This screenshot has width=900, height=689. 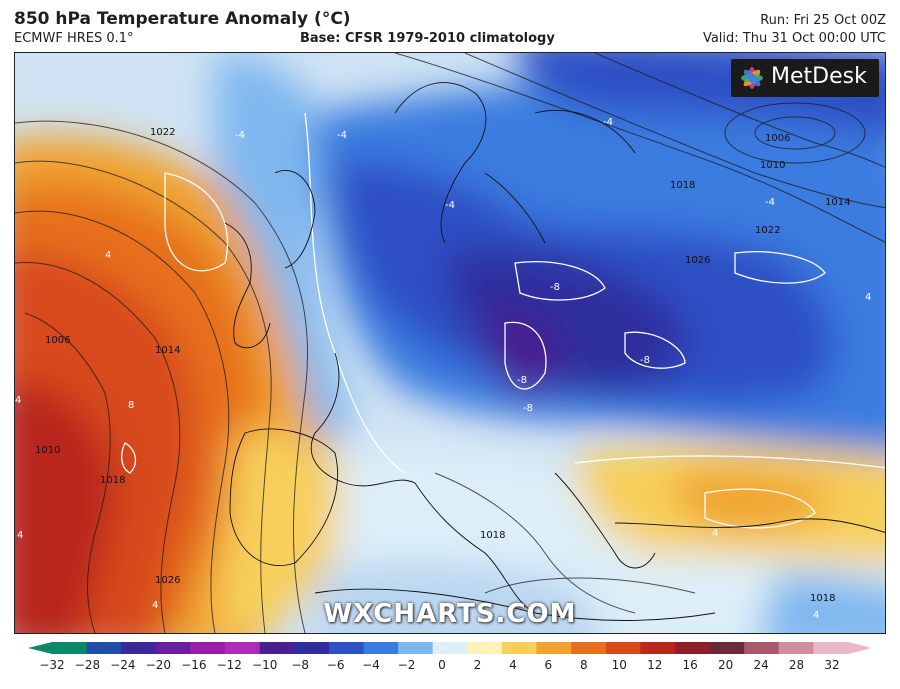 What do you see at coordinates (819, 76) in the screenshot?
I see `metdesk-logo-text: MetDesk` at bounding box center [819, 76].